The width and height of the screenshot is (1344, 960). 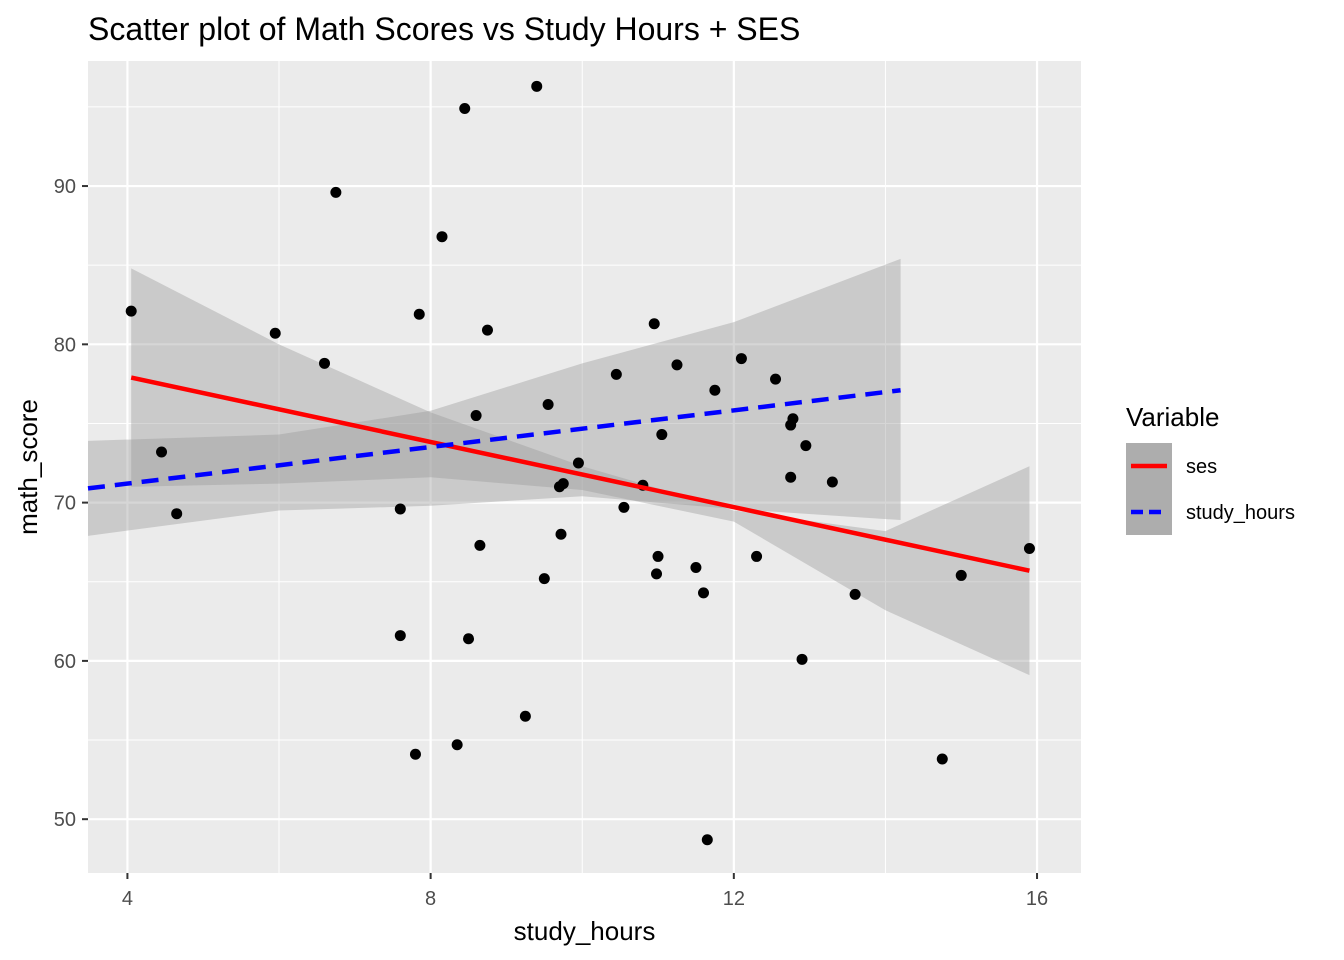 I want to click on y-tick-label: 70, so click(x=65, y=504).